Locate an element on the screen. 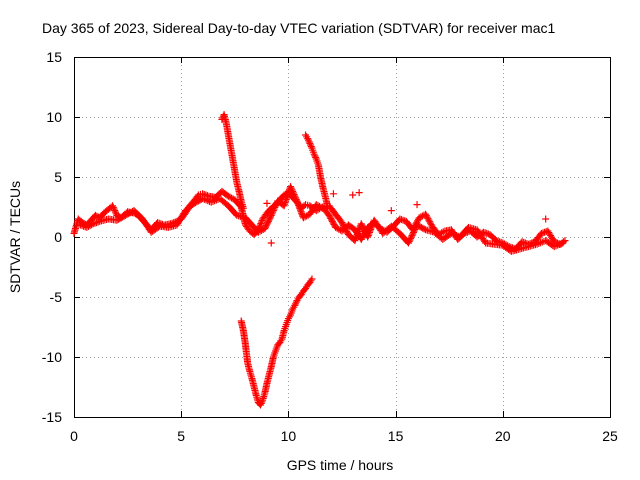 This screenshot has width=640, height=480. y-tick-label: 10 is located at coordinates (54, 117).